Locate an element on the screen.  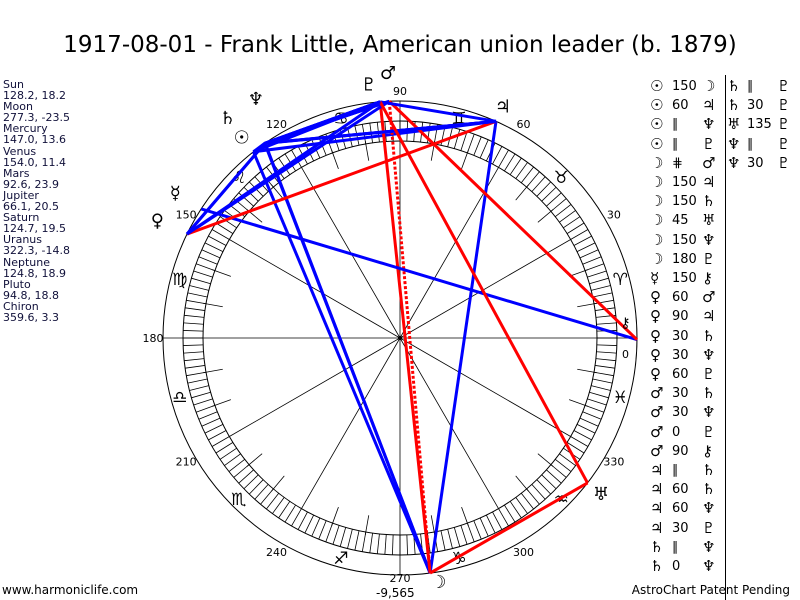
planet-name: Mars is located at coordinates (16, 173).